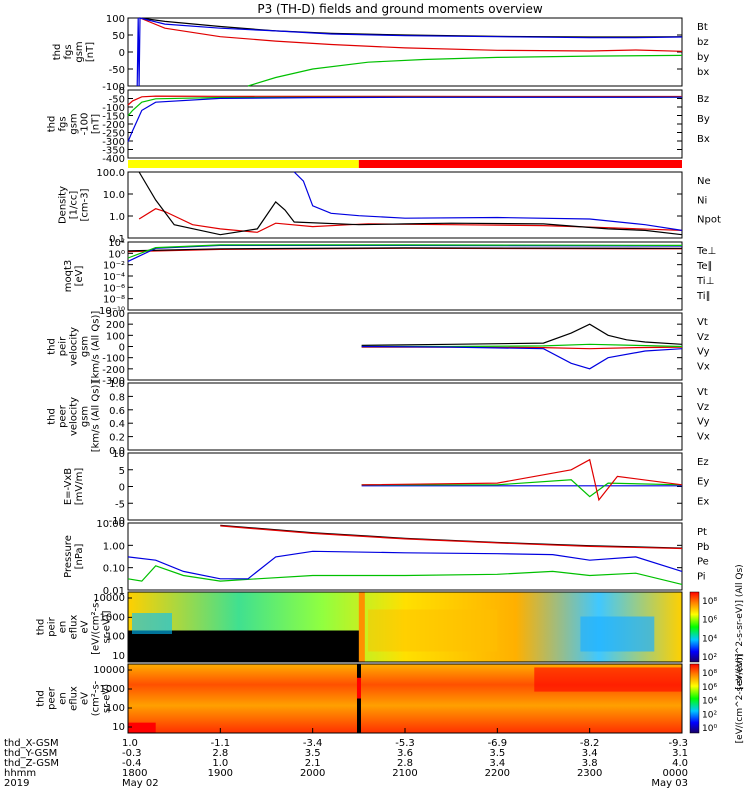 This screenshot has width=750, height=800. Describe the element at coordinates (68, 276) in the screenshot. I see `y-axis-label: moqt3` at that location.